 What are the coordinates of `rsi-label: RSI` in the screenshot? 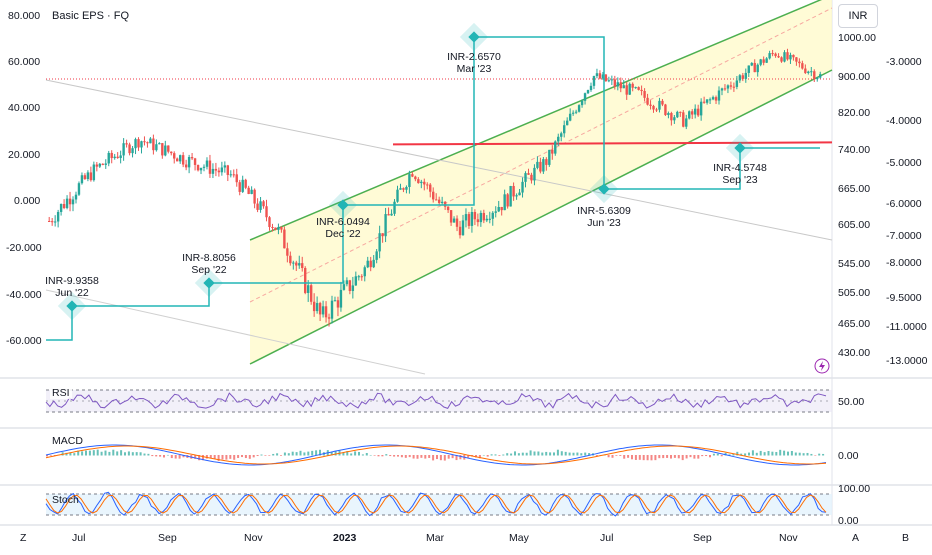 It's located at (61, 393).